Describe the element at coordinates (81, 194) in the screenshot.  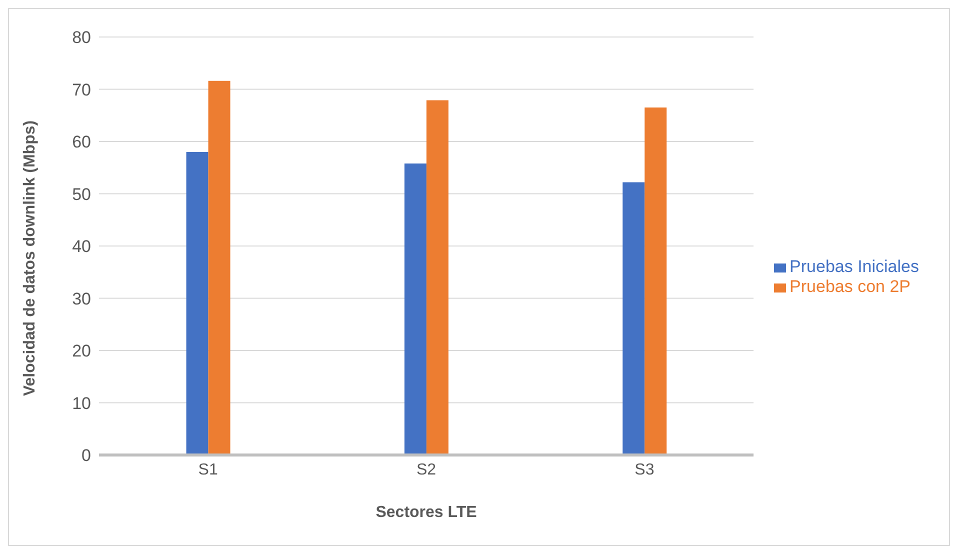
I see `y-tick-label: 50` at that location.